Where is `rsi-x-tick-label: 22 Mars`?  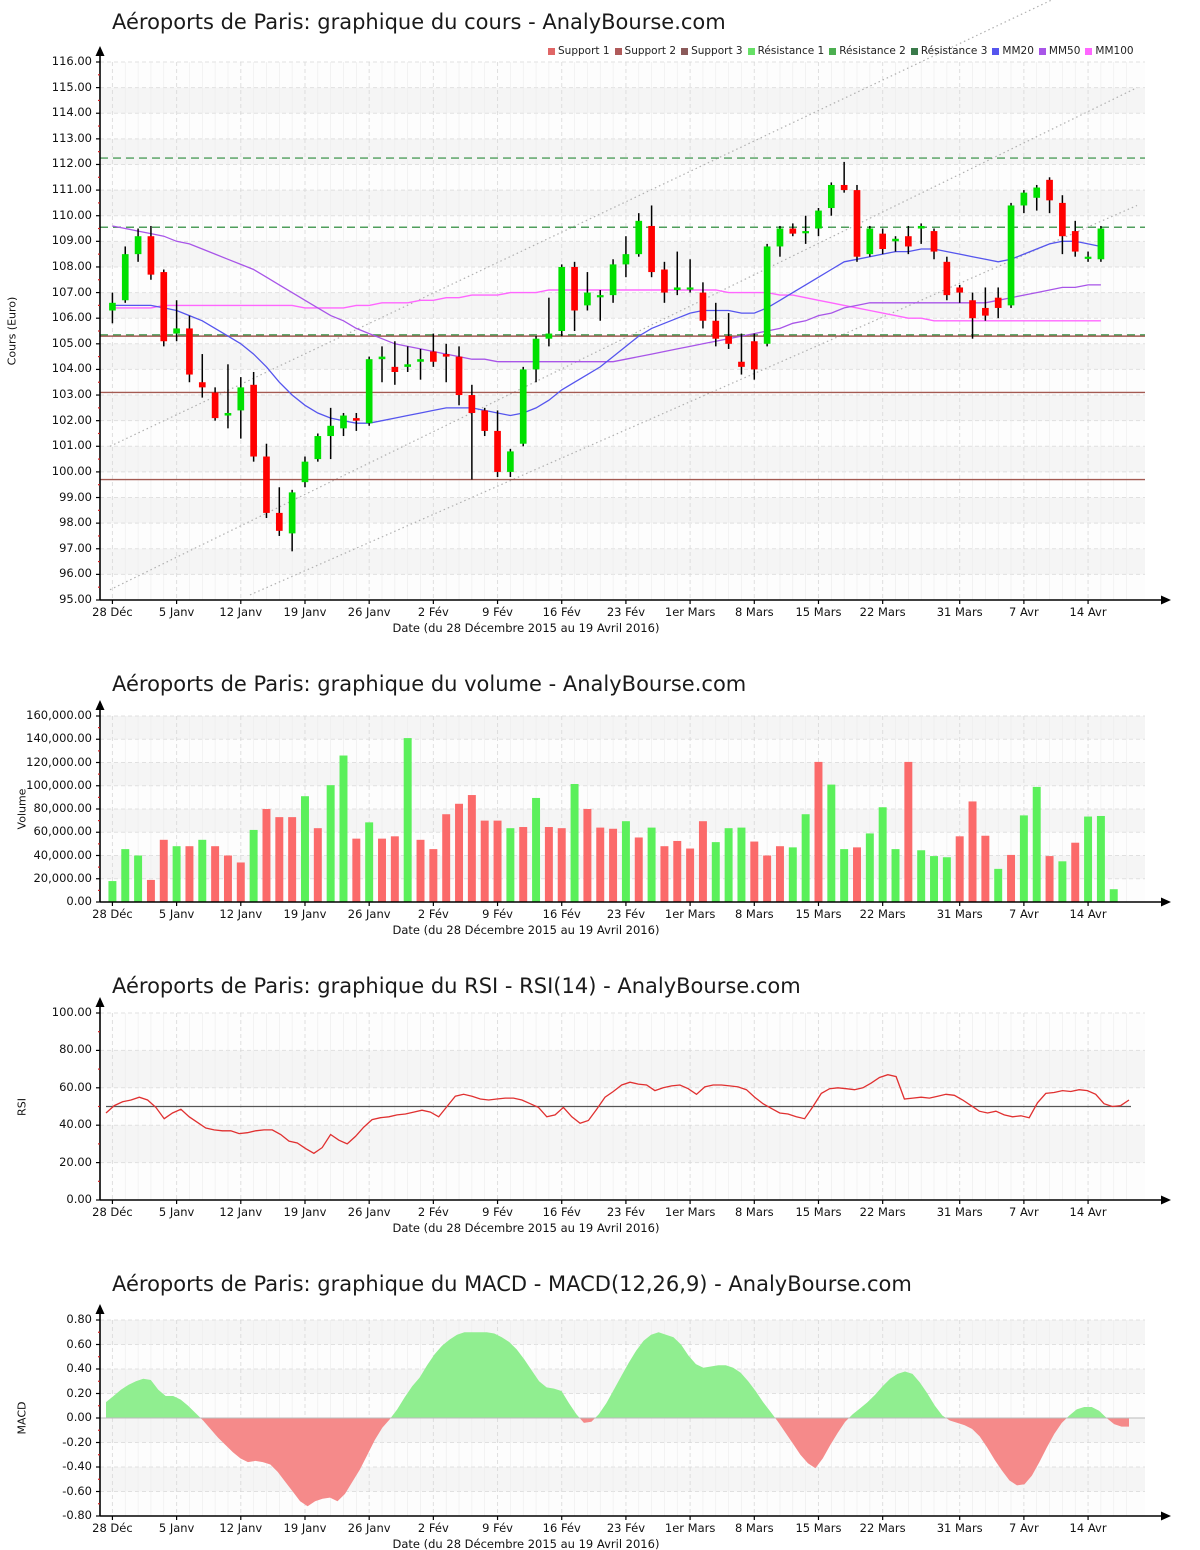 rsi-x-tick-label: 22 Mars is located at coordinates (882, 1212).